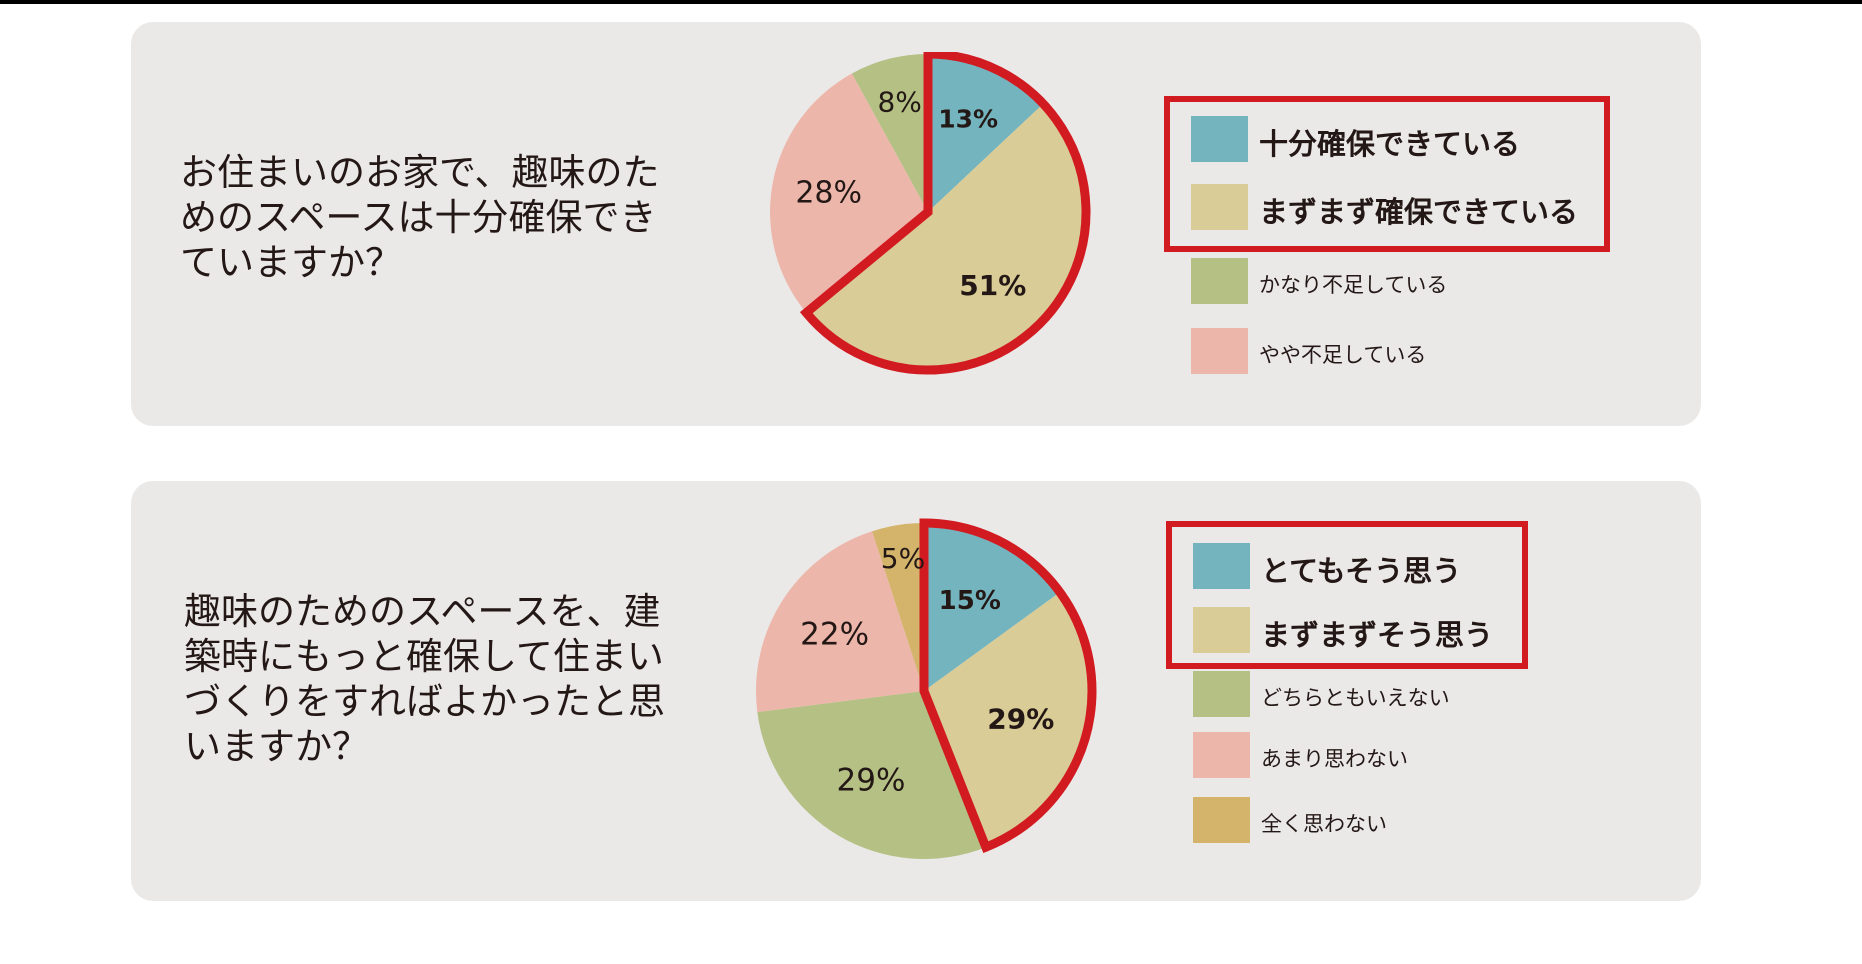 The height and width of the screenshot is (964, 1862). I want to click on legend-label: やや不足している, so click(1343, 355).